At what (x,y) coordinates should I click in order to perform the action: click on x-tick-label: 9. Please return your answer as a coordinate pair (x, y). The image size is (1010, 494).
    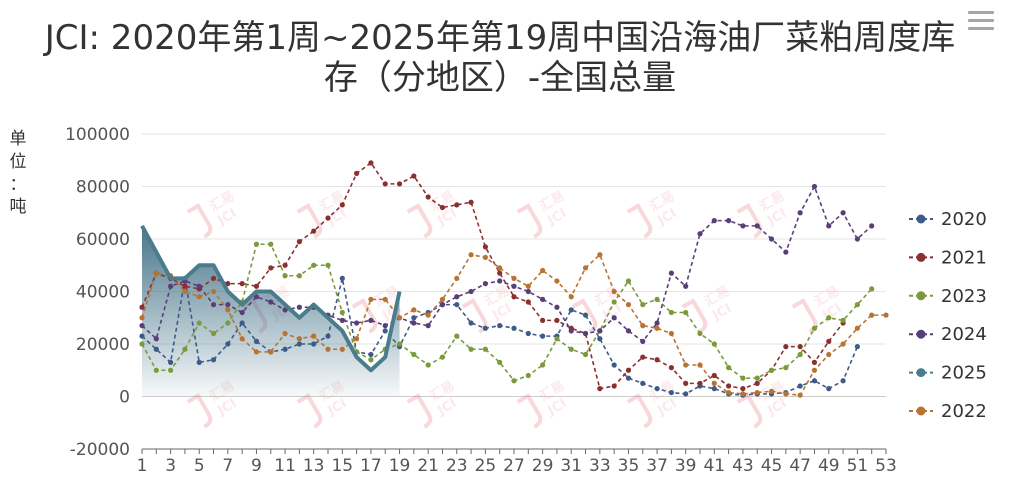
    Looking at the image, I should click on (256, 466).